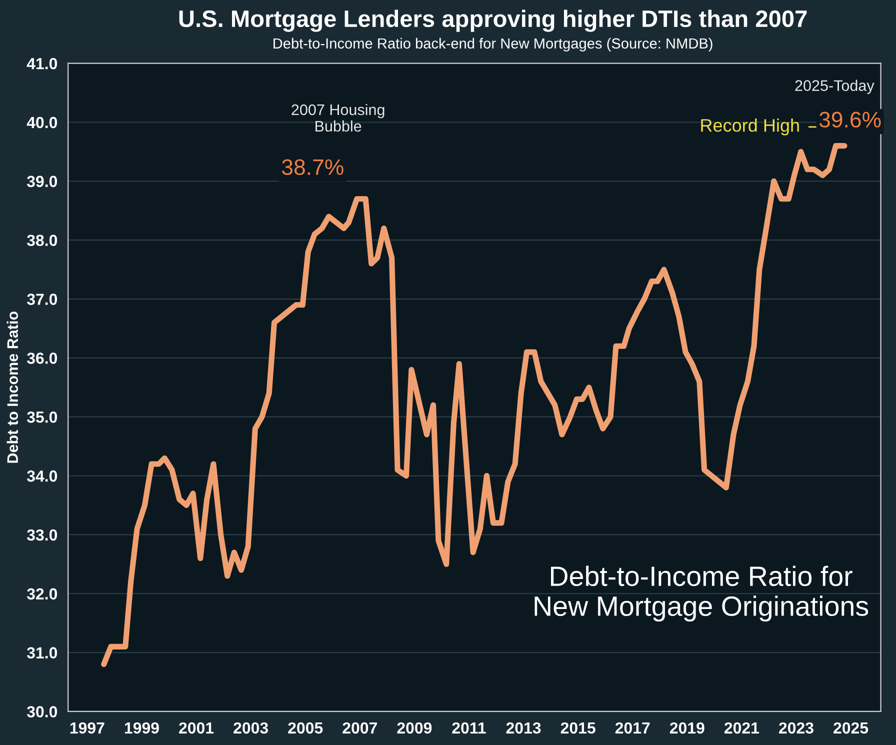  I want to click on y-axis-title: Debt to Income Ratio, so click(12, 387).